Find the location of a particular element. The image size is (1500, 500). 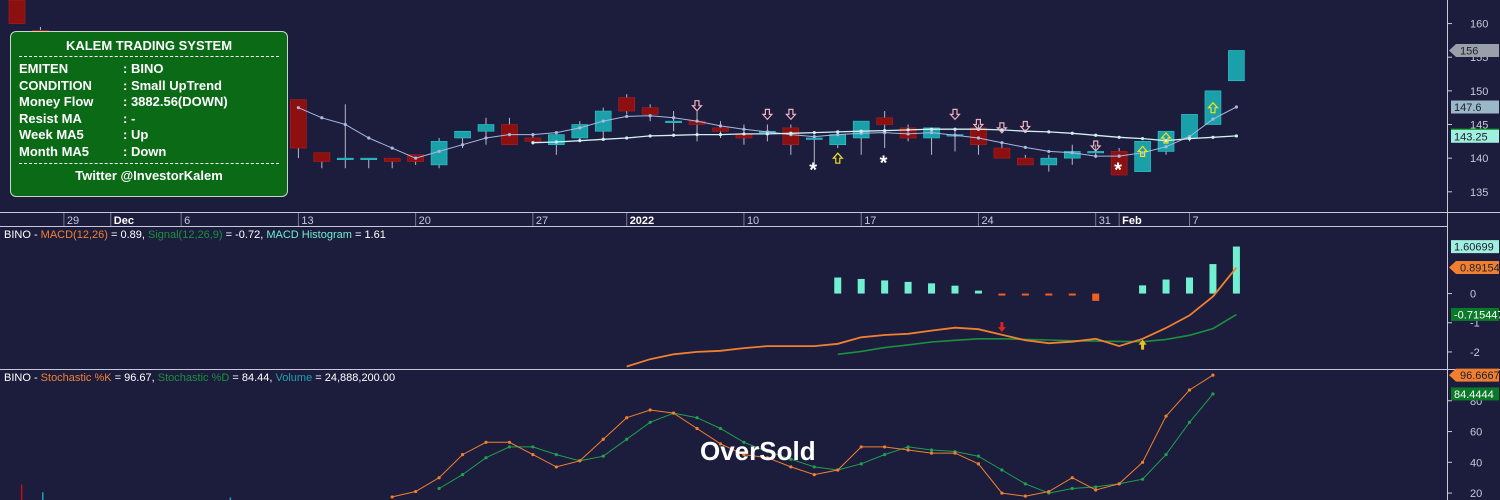

macd-title-part: = 1.61 is located at coordinates (369, 235).